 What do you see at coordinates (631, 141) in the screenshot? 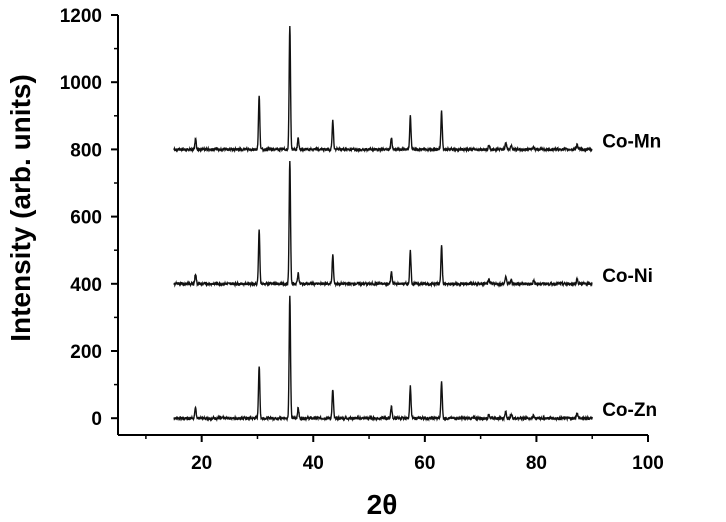
I see `series-label: Co-Mn` at bounding box center [631, 141].